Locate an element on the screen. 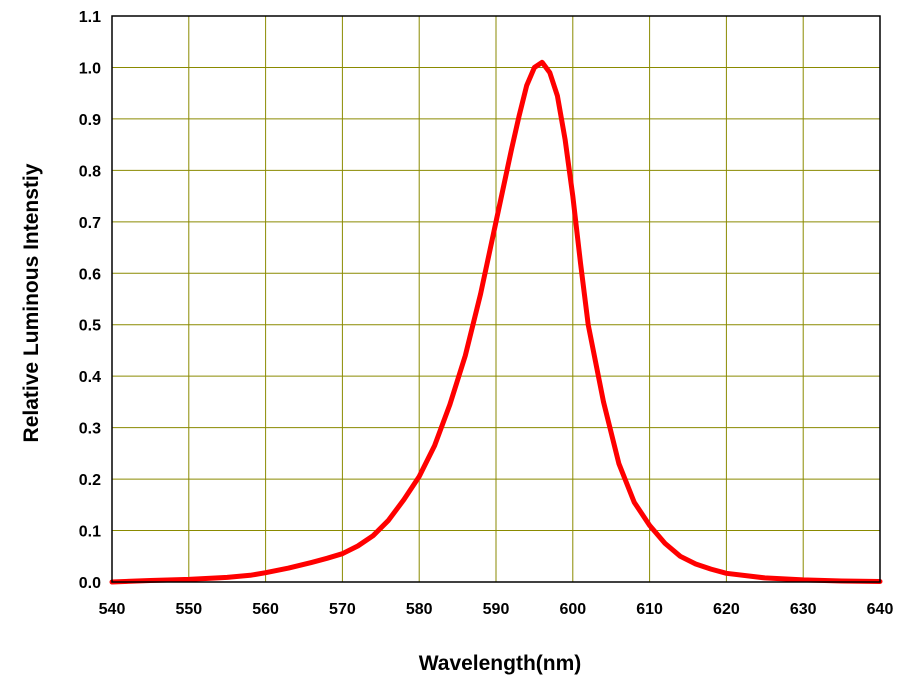 The image size is (905, 687). x-axis-ticks: 540 550 560 570 580 590 600 610 620 630 640 is located at coordinates (496, 609).